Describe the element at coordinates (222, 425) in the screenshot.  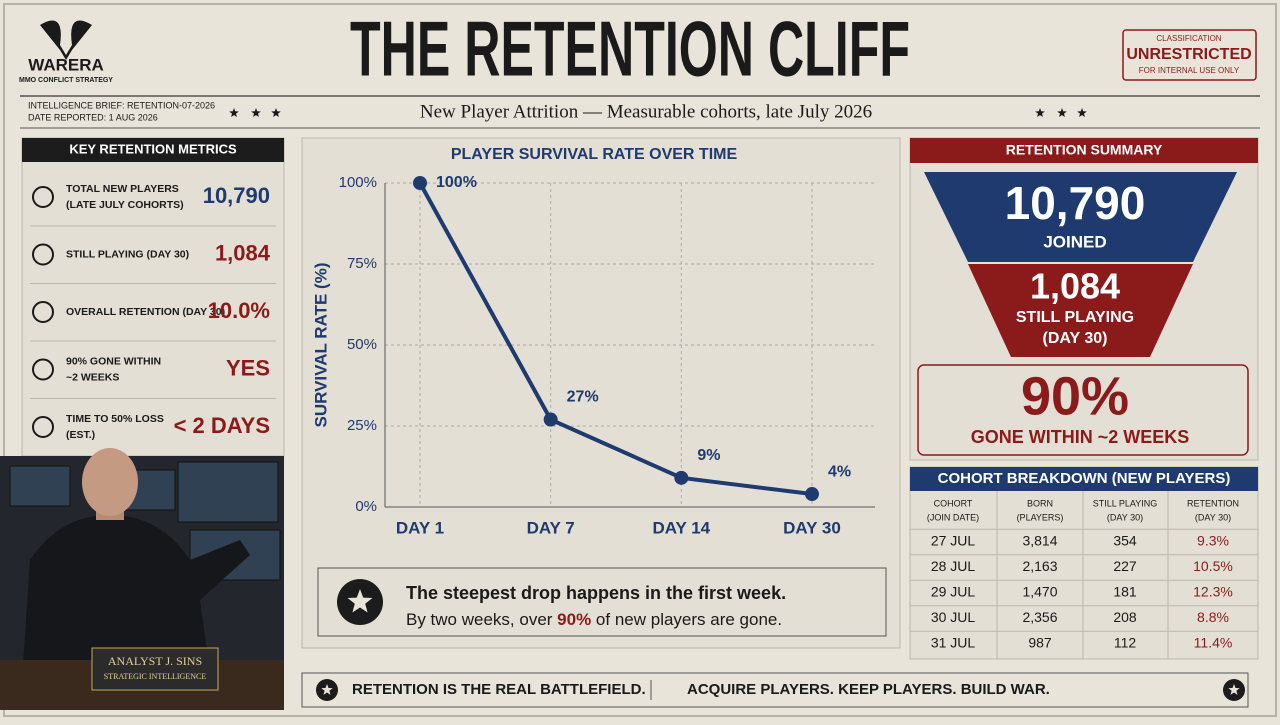
I see `metric-value: < 2 DAYS` at that location.